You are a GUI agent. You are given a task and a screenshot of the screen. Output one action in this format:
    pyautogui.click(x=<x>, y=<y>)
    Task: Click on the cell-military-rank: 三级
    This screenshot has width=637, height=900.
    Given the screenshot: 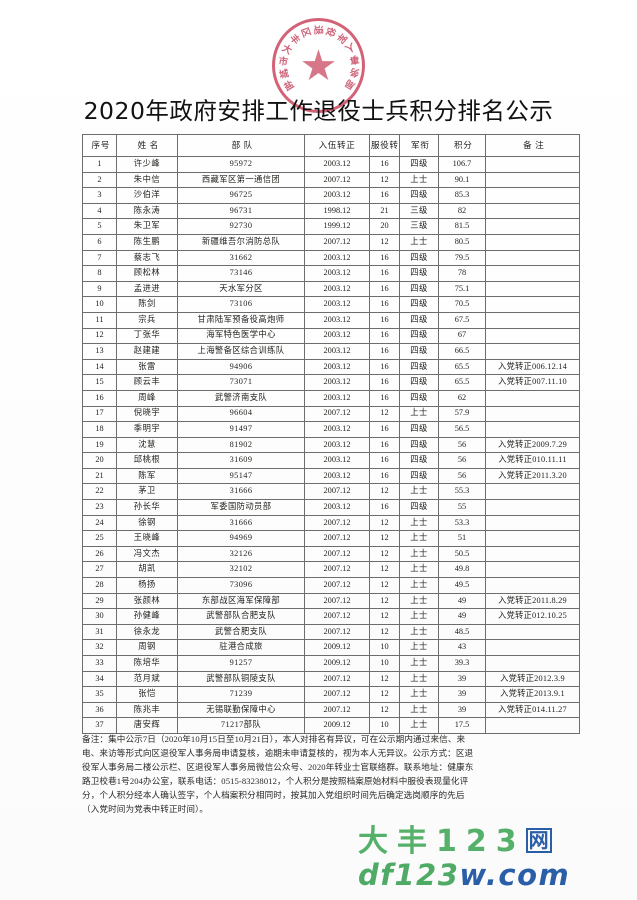 What is the action you would take?
    pyautogui.click(x=419, y=211)
    